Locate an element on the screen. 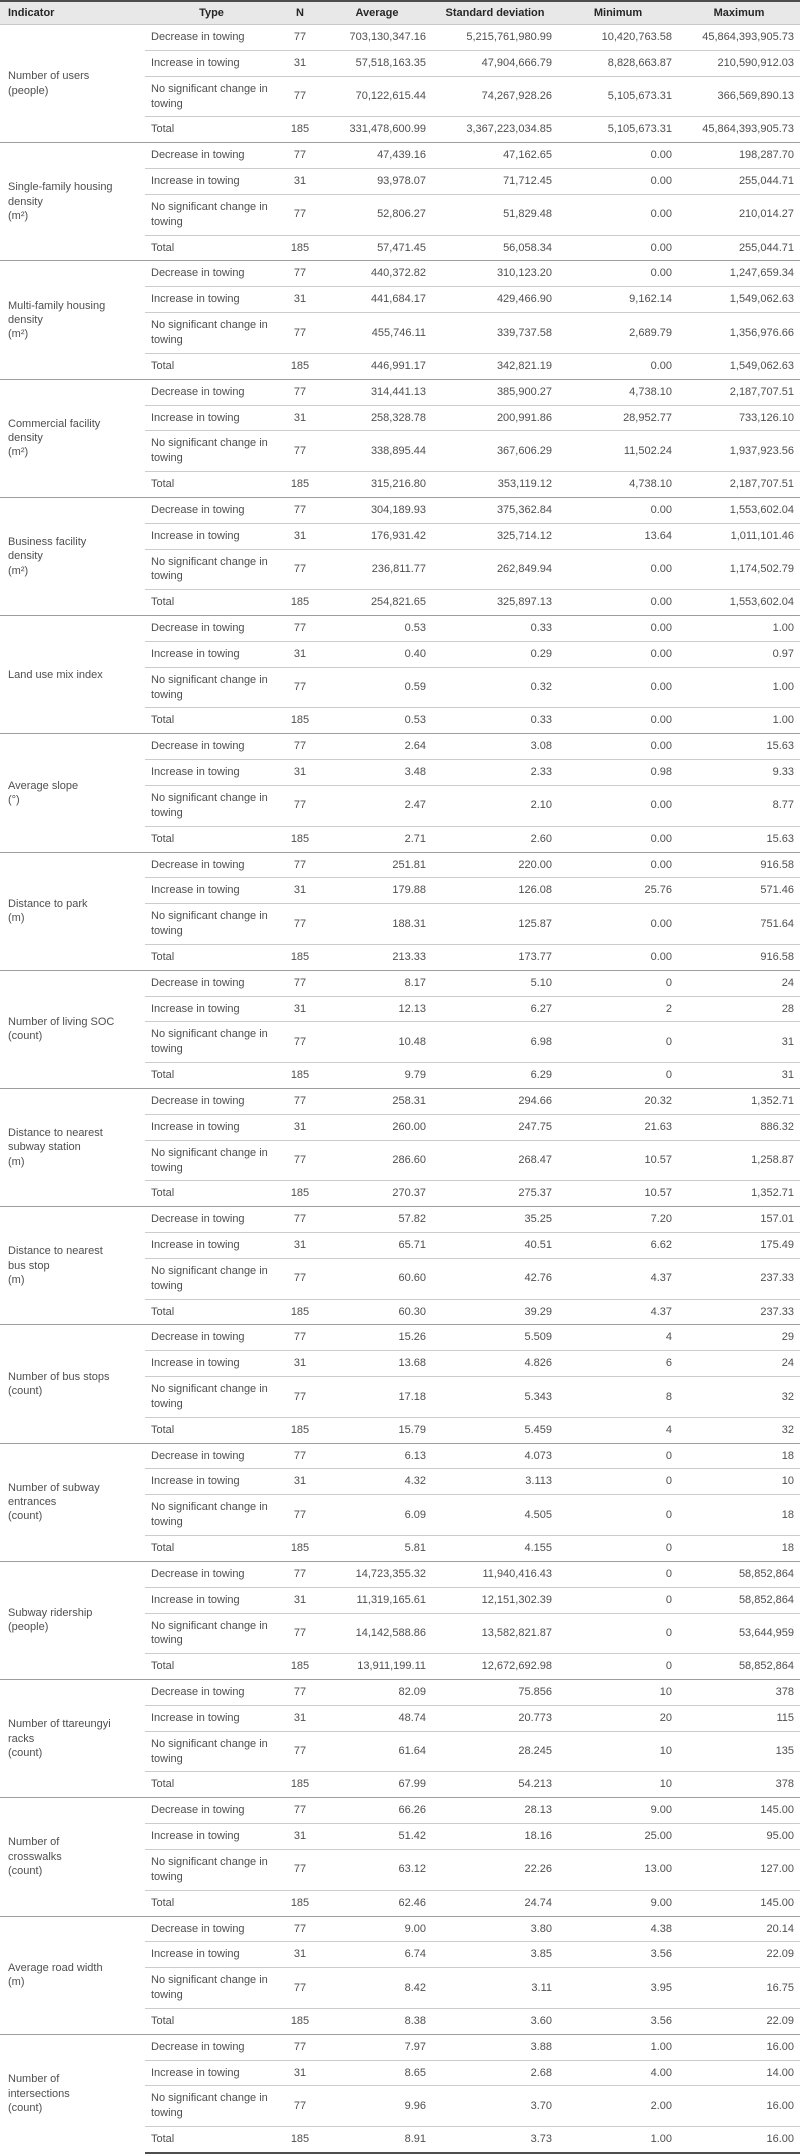 Image resolution: width=800 pixels, height=2154 pixels. table-row: Increase in towing 31 65.71 40.51 6.62 175.49 is located at coordinates (400, 1245).